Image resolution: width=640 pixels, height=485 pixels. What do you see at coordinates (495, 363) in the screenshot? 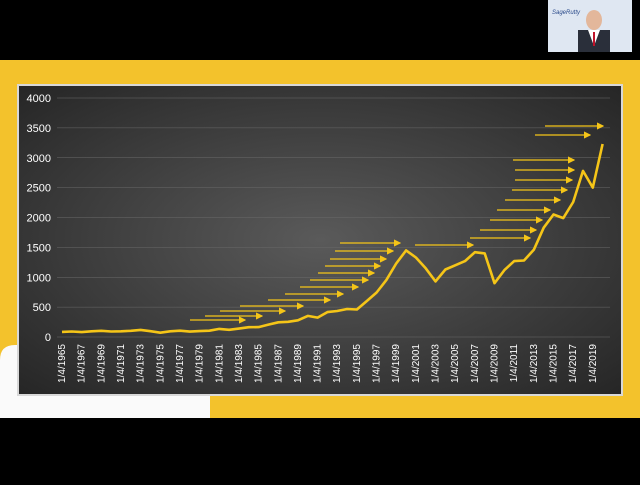
I see `x-tick-label: 1/4/2009` at bounding box center [495, 363].